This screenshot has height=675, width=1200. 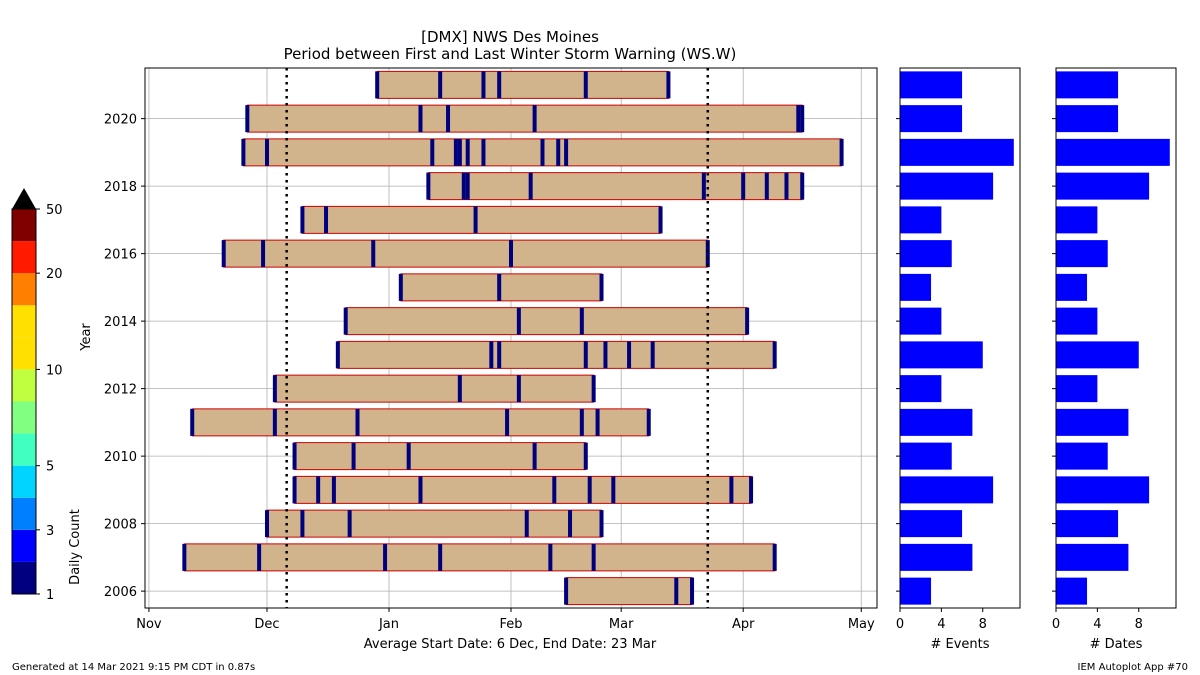 I want to click on colorbar-tick-label: 20, so click(x=54, y=274).